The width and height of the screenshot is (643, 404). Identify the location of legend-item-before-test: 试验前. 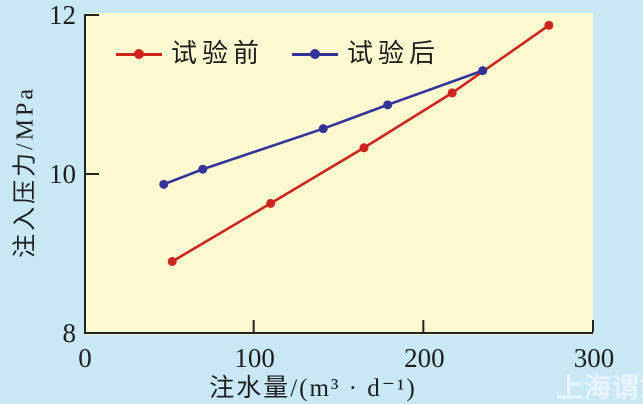
(190, 54).